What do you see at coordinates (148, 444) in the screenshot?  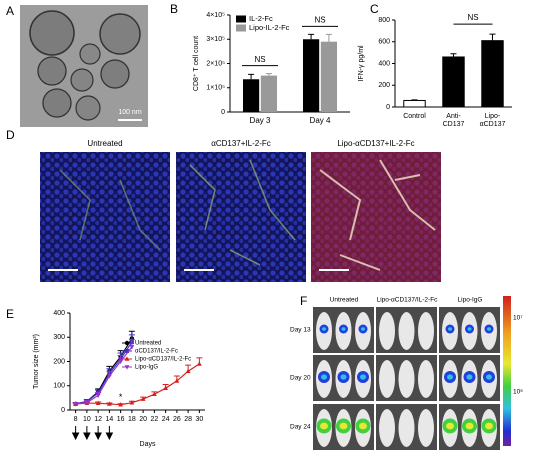 I see `x-axis-label: Days` at bounding box center [148, 444].